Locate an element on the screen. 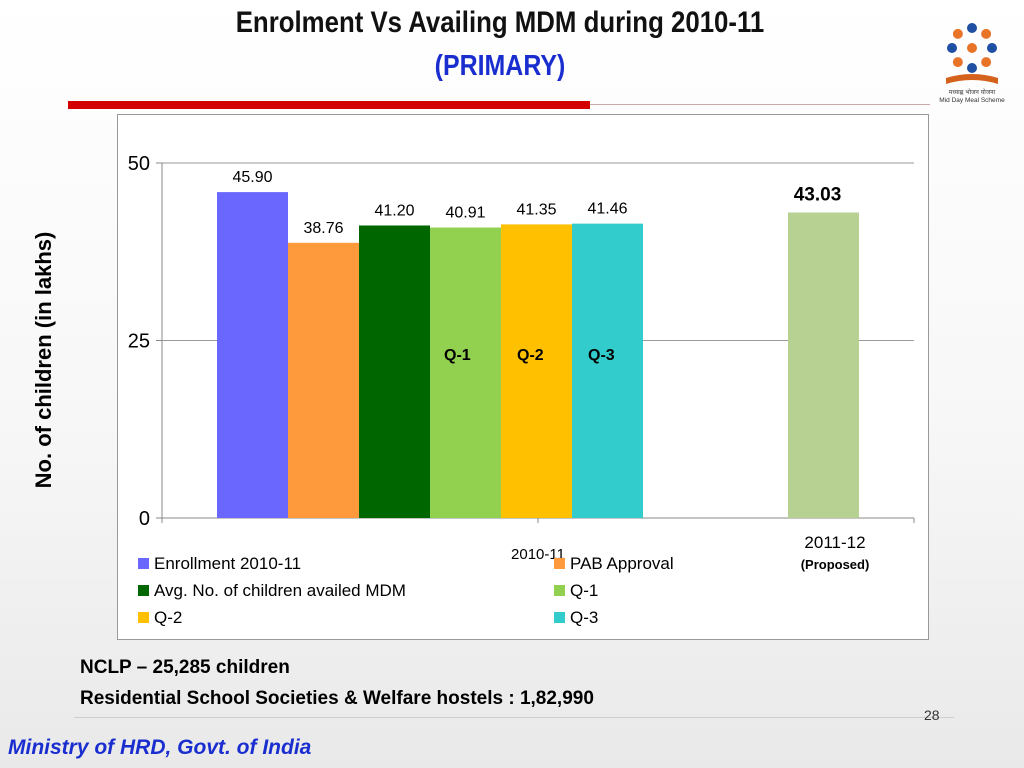  data-label: 40.91 is located at coordinates (465, 213).